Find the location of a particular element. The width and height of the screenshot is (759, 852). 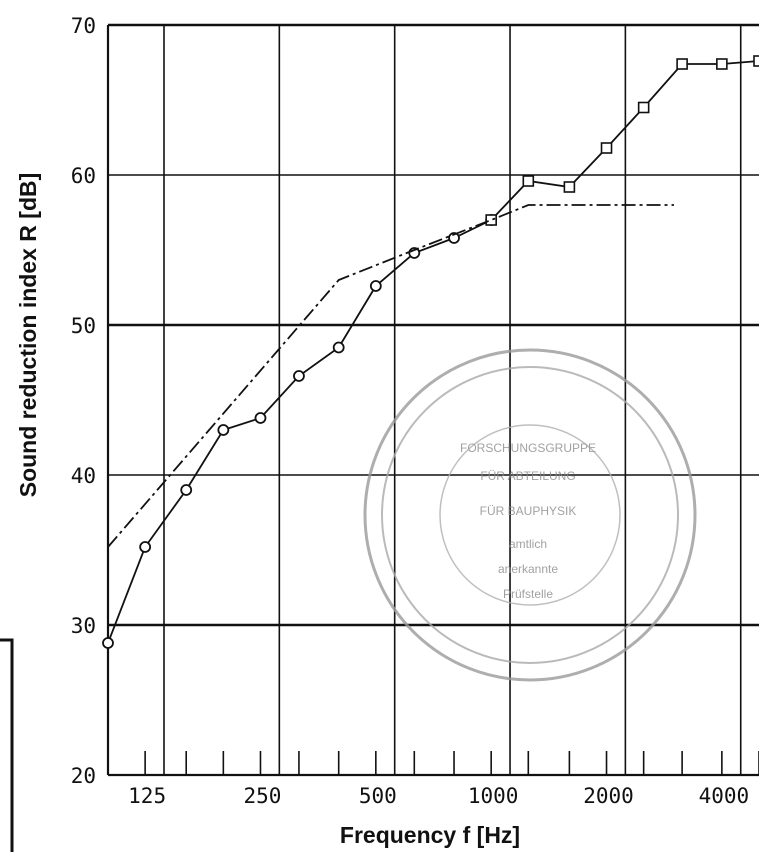

stamp-line-2: FÜR ABTEILUNG is located at coordinates (527, 476).